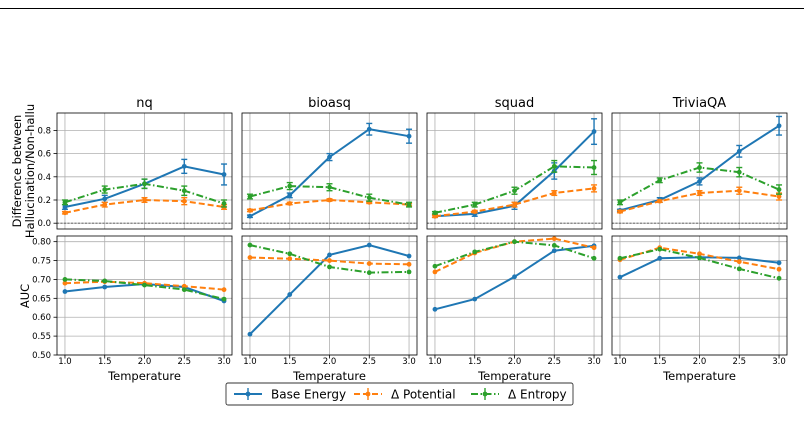  I want to click on legend-label-base: Base Energy, so click(308, 395).